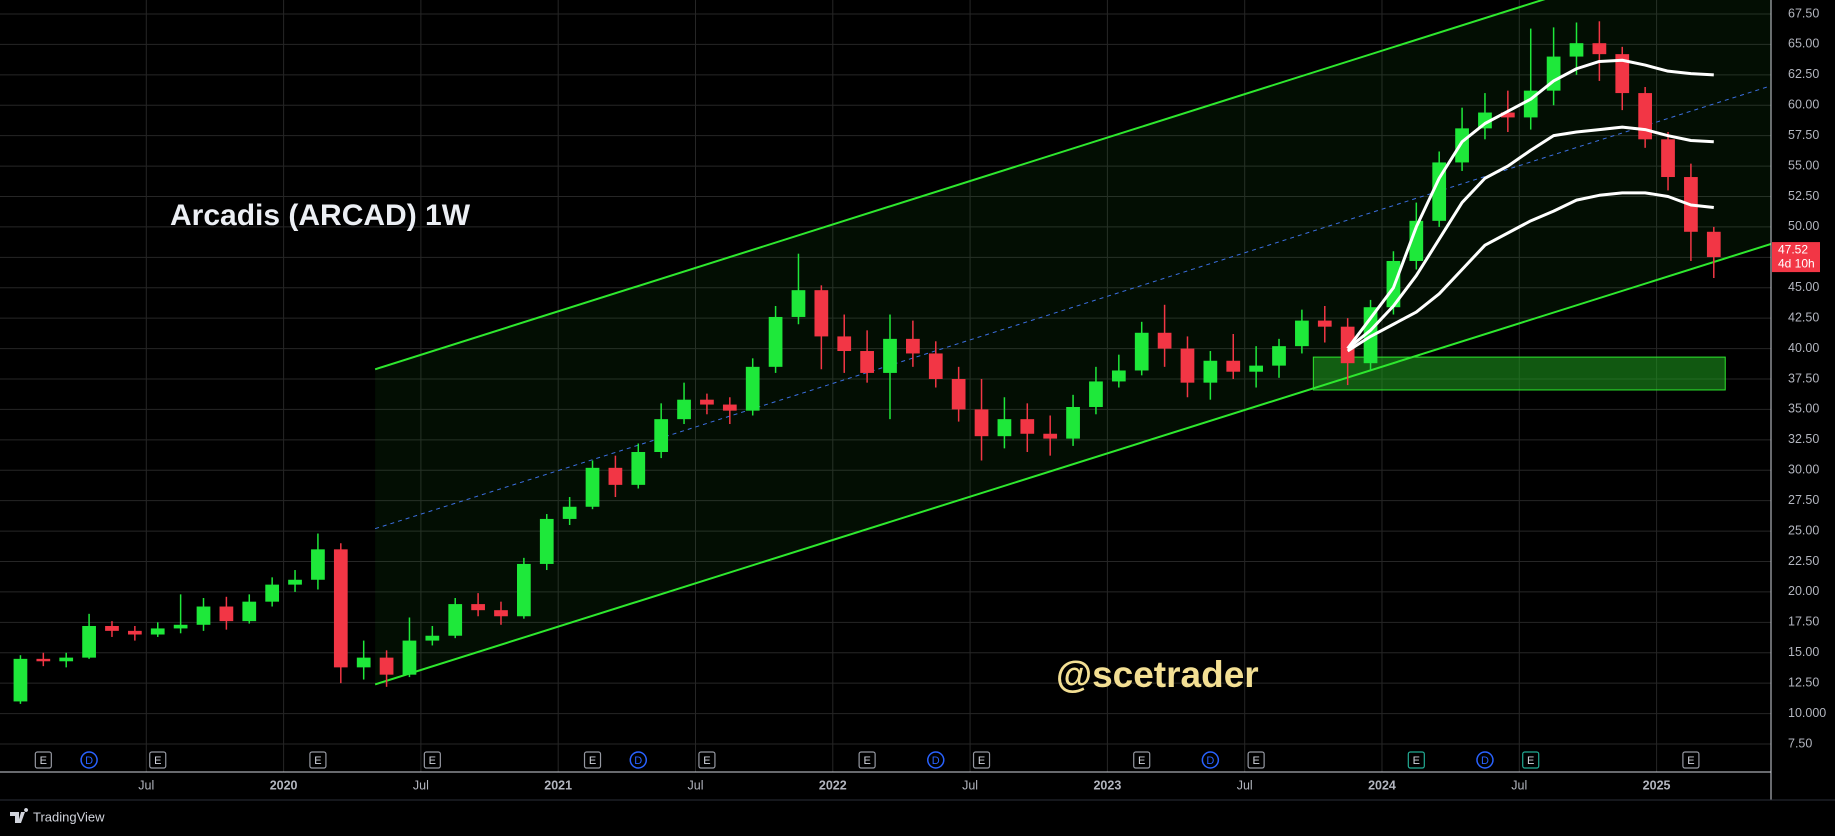 This screenshot has width=1835, height=836. What do you see at coordinates (1793, 249) in the screenshot?
I see `last-price-label: 47.52` at bounding box center [1793, 249].